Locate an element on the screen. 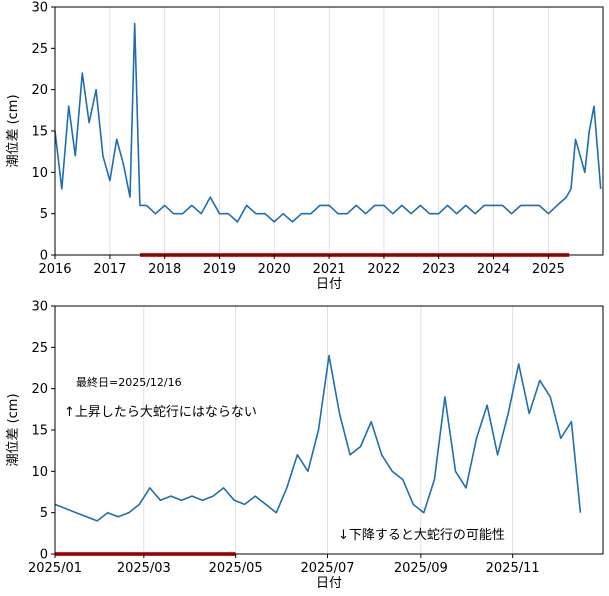 The width and height of the screenshot is (609, 596). x-tick-label: 2025/11 is located at coordinates (513, 568).